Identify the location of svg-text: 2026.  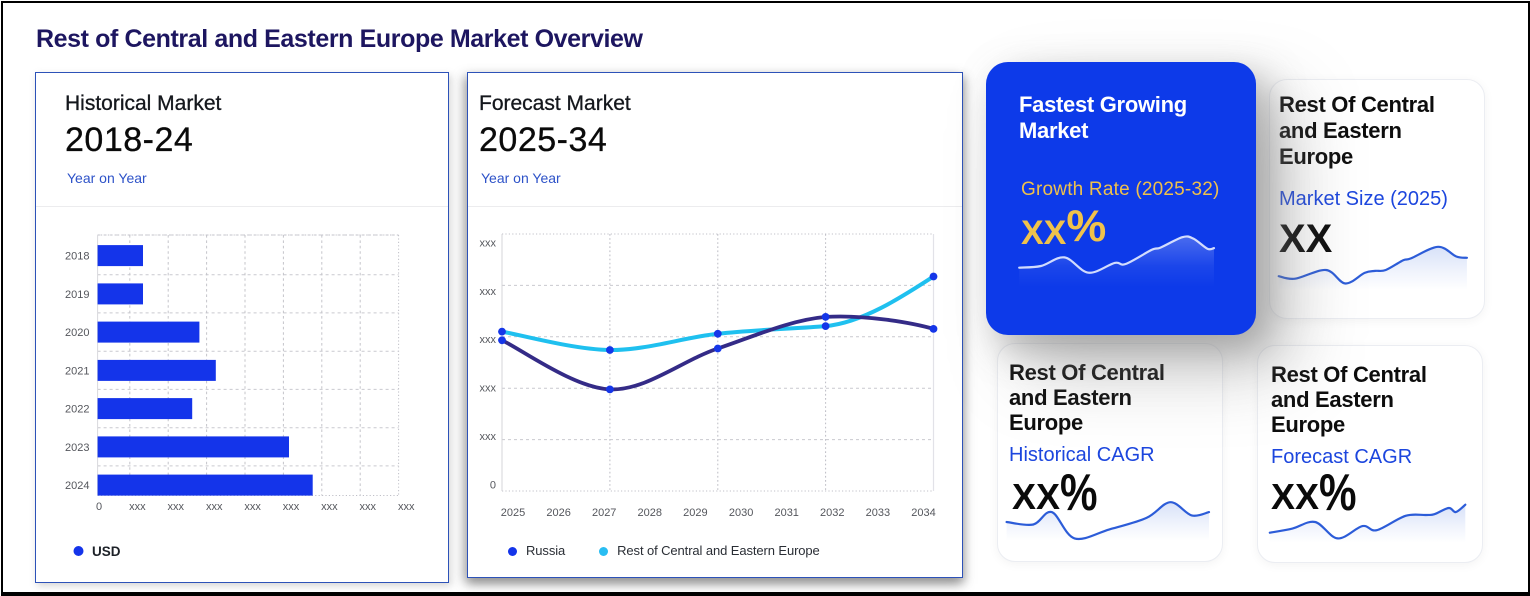
(558, 513).